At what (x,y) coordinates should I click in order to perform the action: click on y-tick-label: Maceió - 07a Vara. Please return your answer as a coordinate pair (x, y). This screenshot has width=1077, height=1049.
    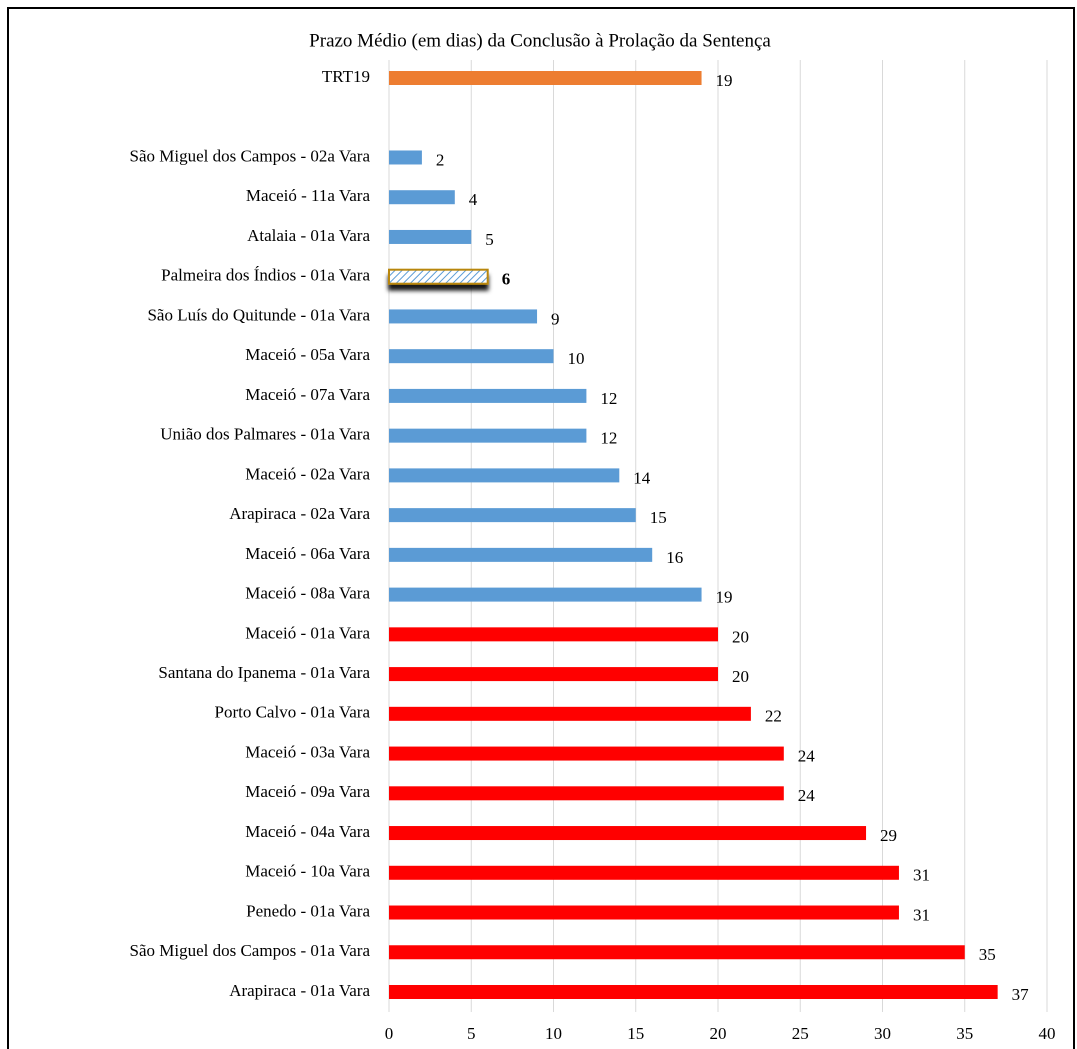
    Looking at the image, I should click on (307, 394).